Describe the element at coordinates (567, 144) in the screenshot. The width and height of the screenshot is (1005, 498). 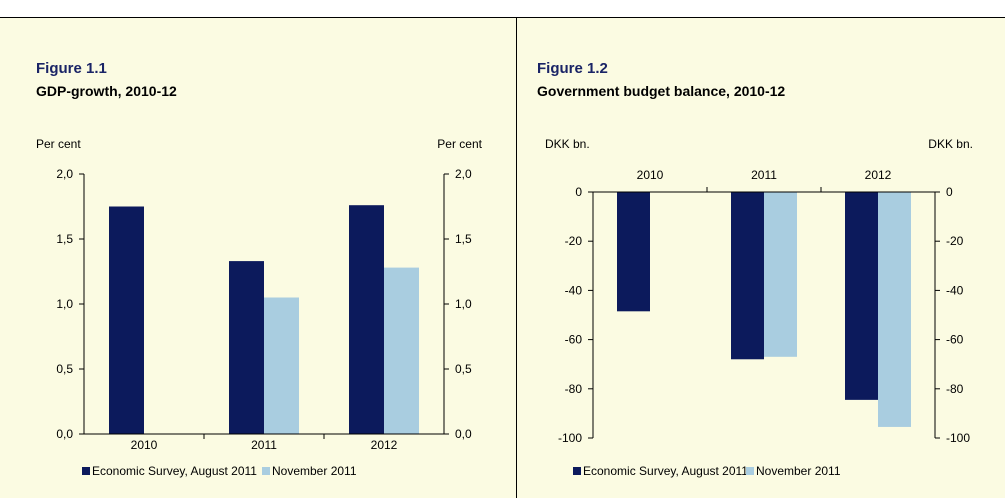
I see `left-unit-label: DKK bn.` at that location.